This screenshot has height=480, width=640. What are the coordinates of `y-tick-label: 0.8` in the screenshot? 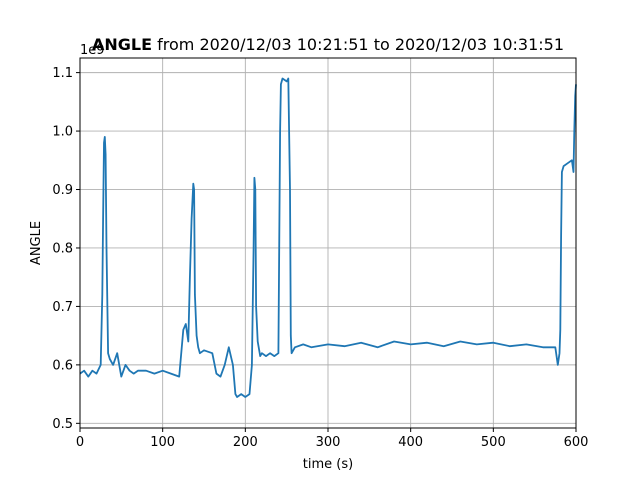 It's located at (62, 248).